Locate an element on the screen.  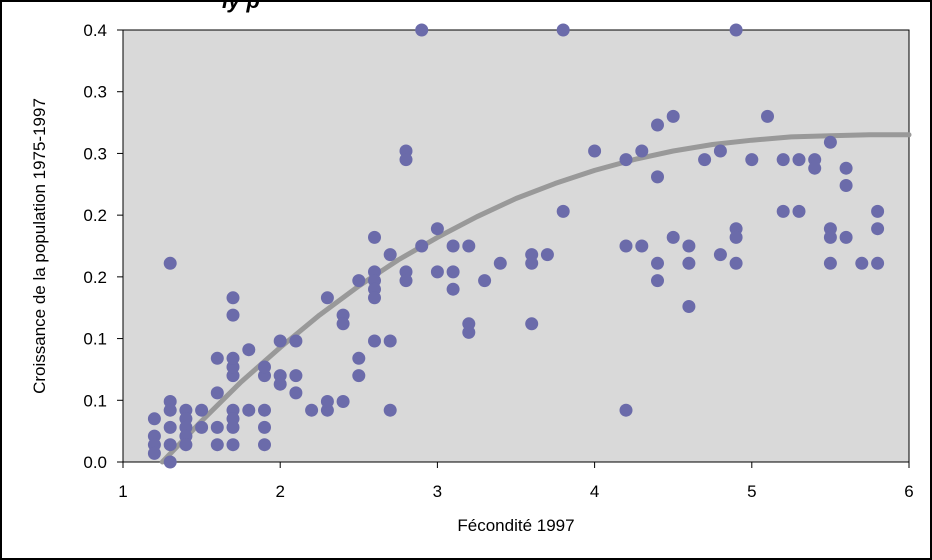
x-tick-label: 3 is located at coordinates (437, 491).